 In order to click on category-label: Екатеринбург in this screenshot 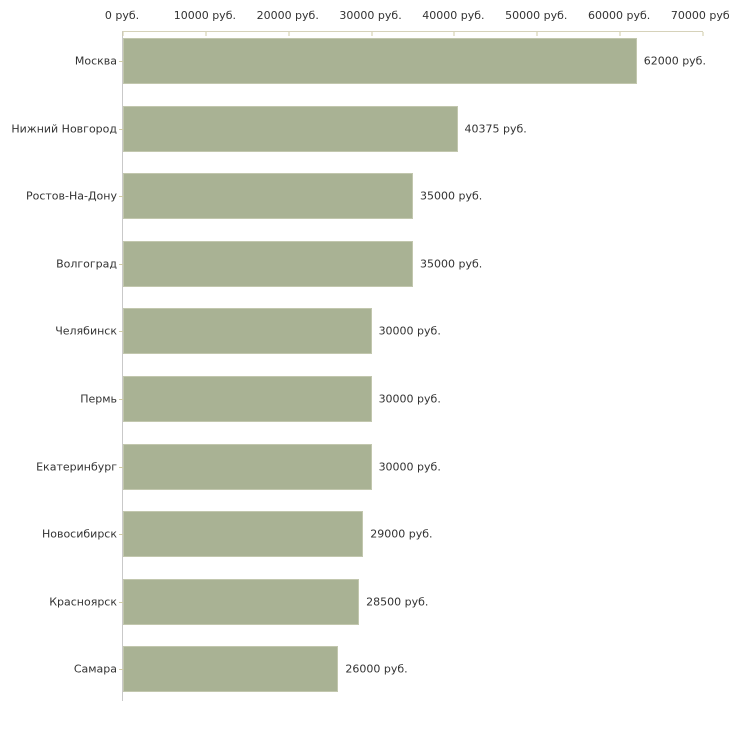, I will do `click(76, 467)`.